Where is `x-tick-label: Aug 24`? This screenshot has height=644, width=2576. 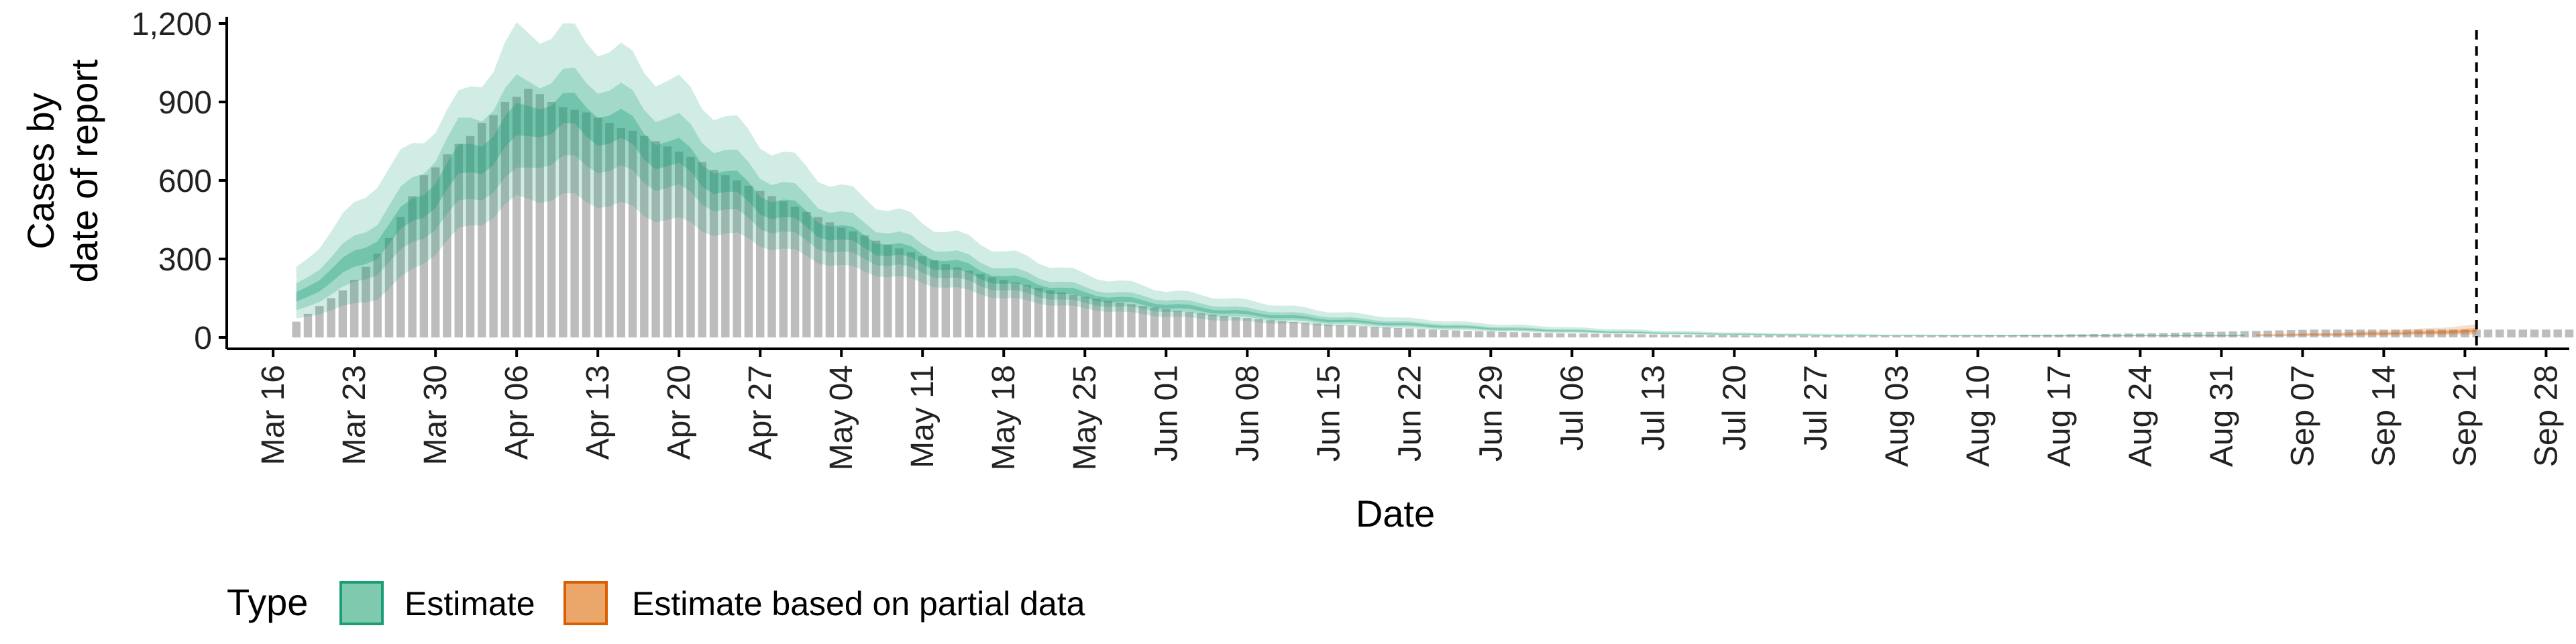 x-tick-label: Aug 24 is located at coordinates (2140, 416).